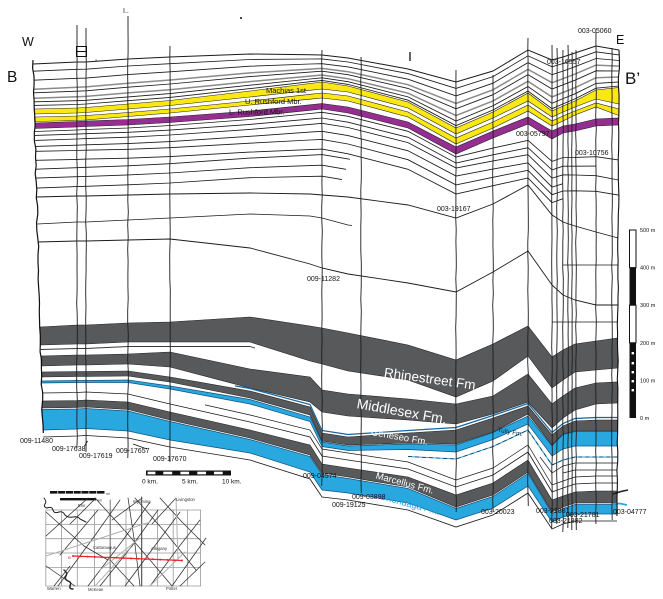 The image size is (663, 599). Describe the element at coordinates (320, 476) in the screenshot. I see `svg-text: 009-04574` at that location.